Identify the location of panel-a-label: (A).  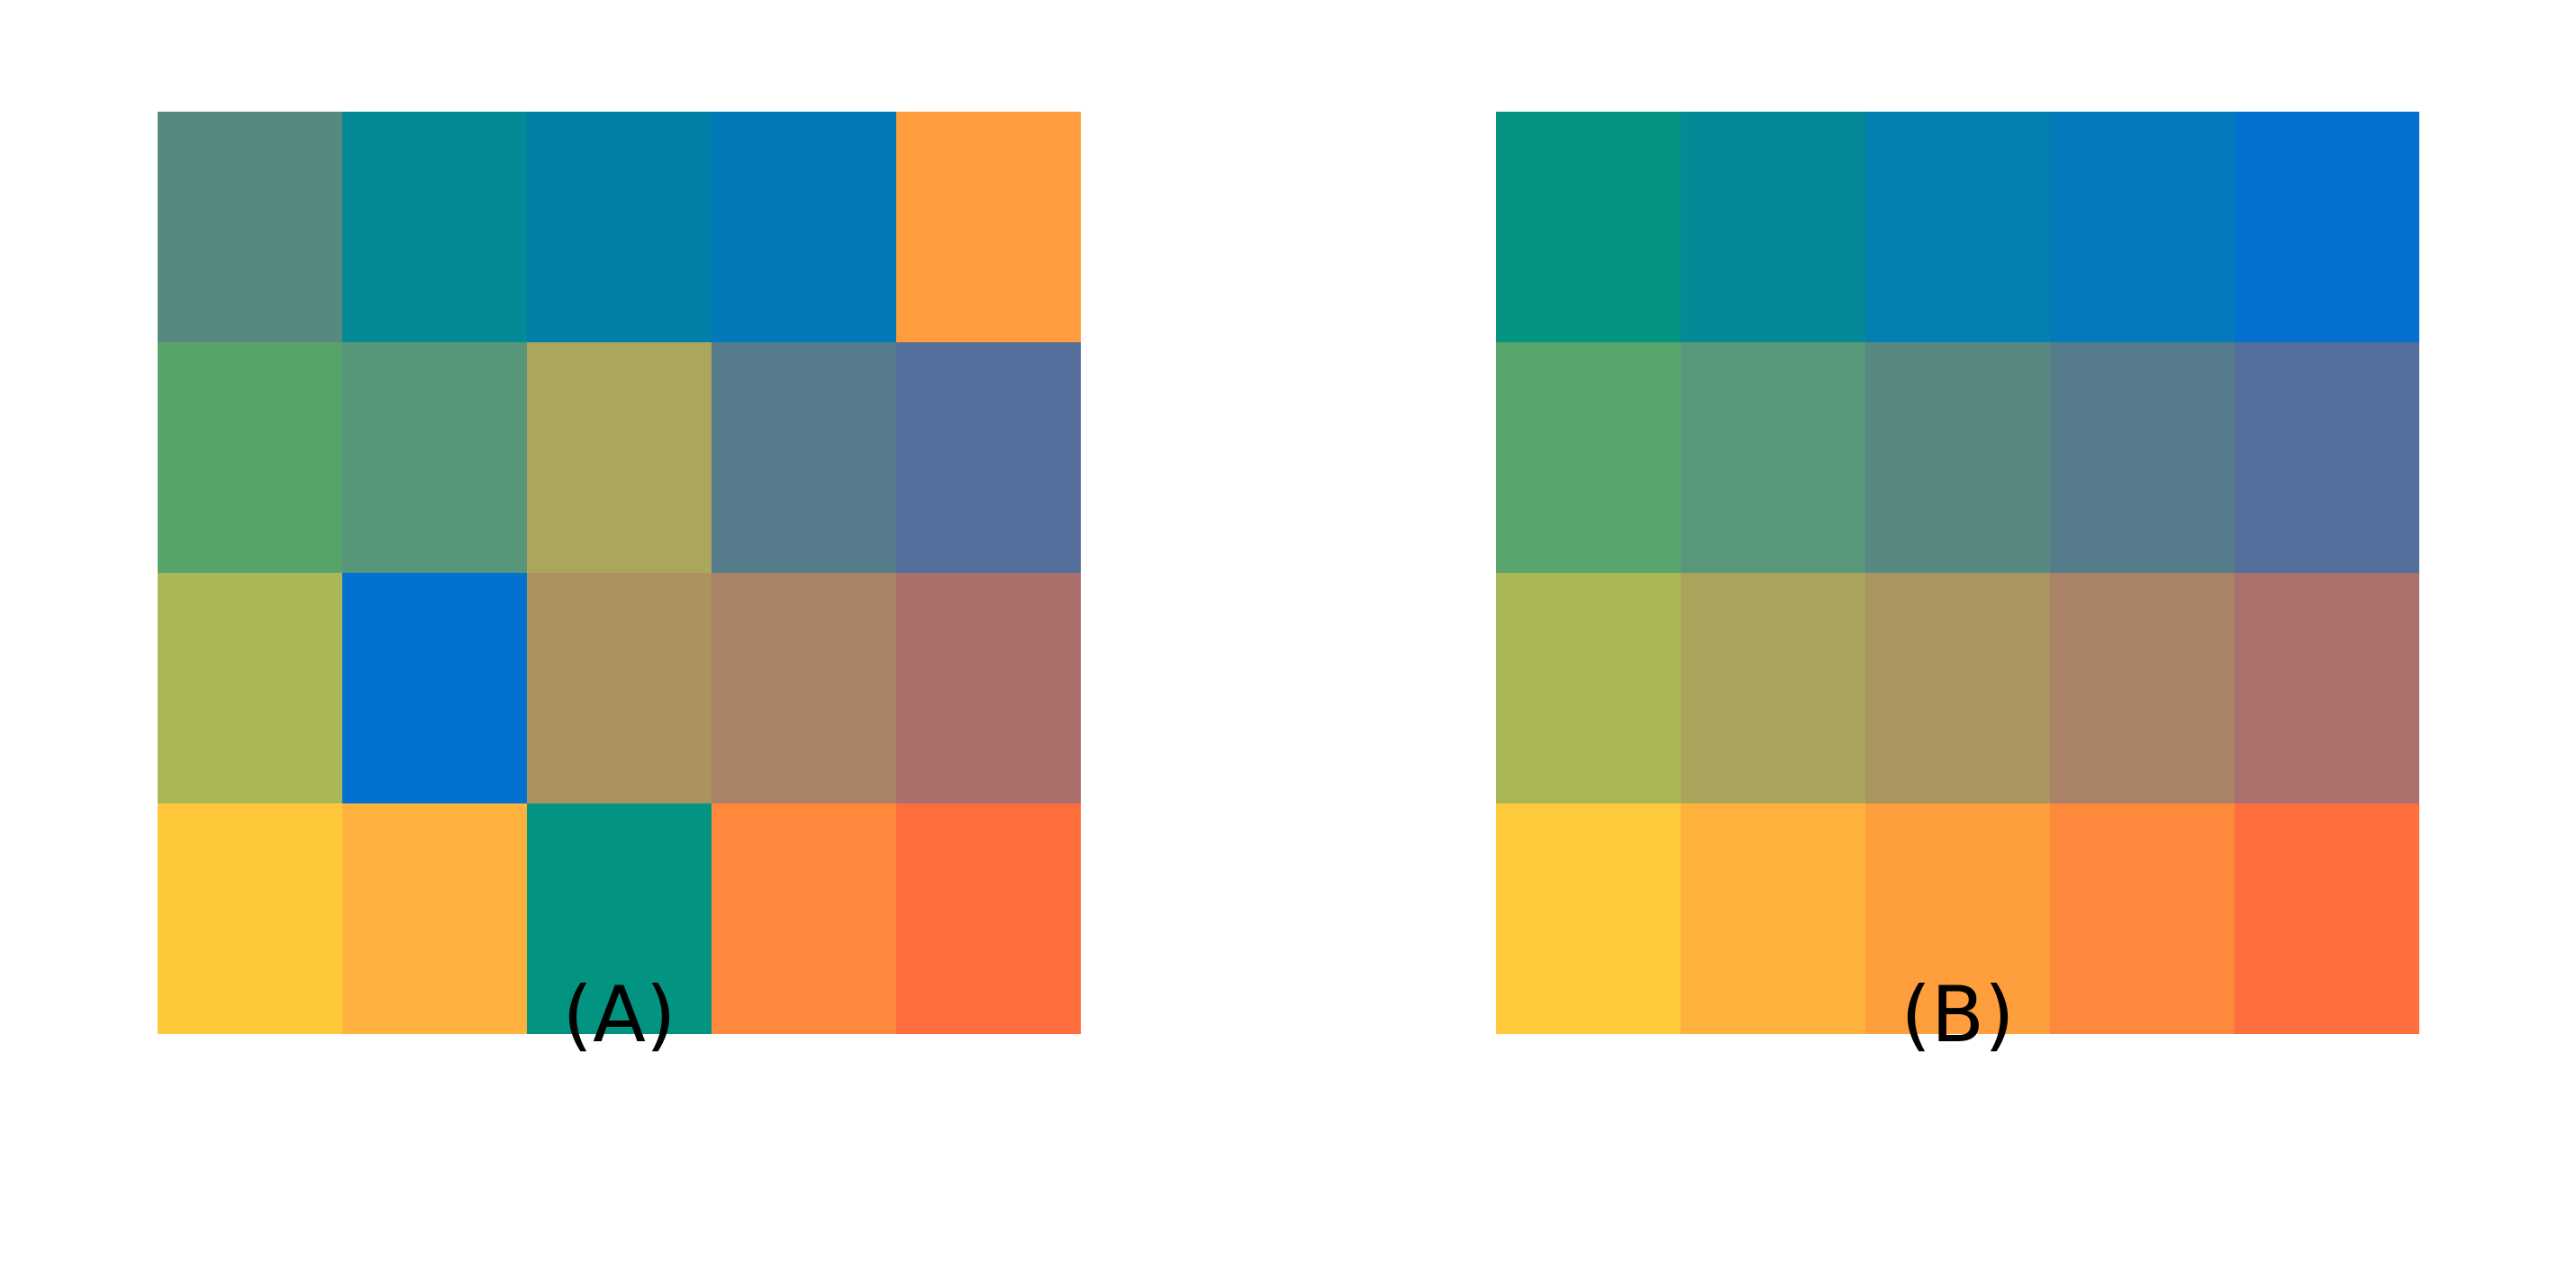
(619, 1015).